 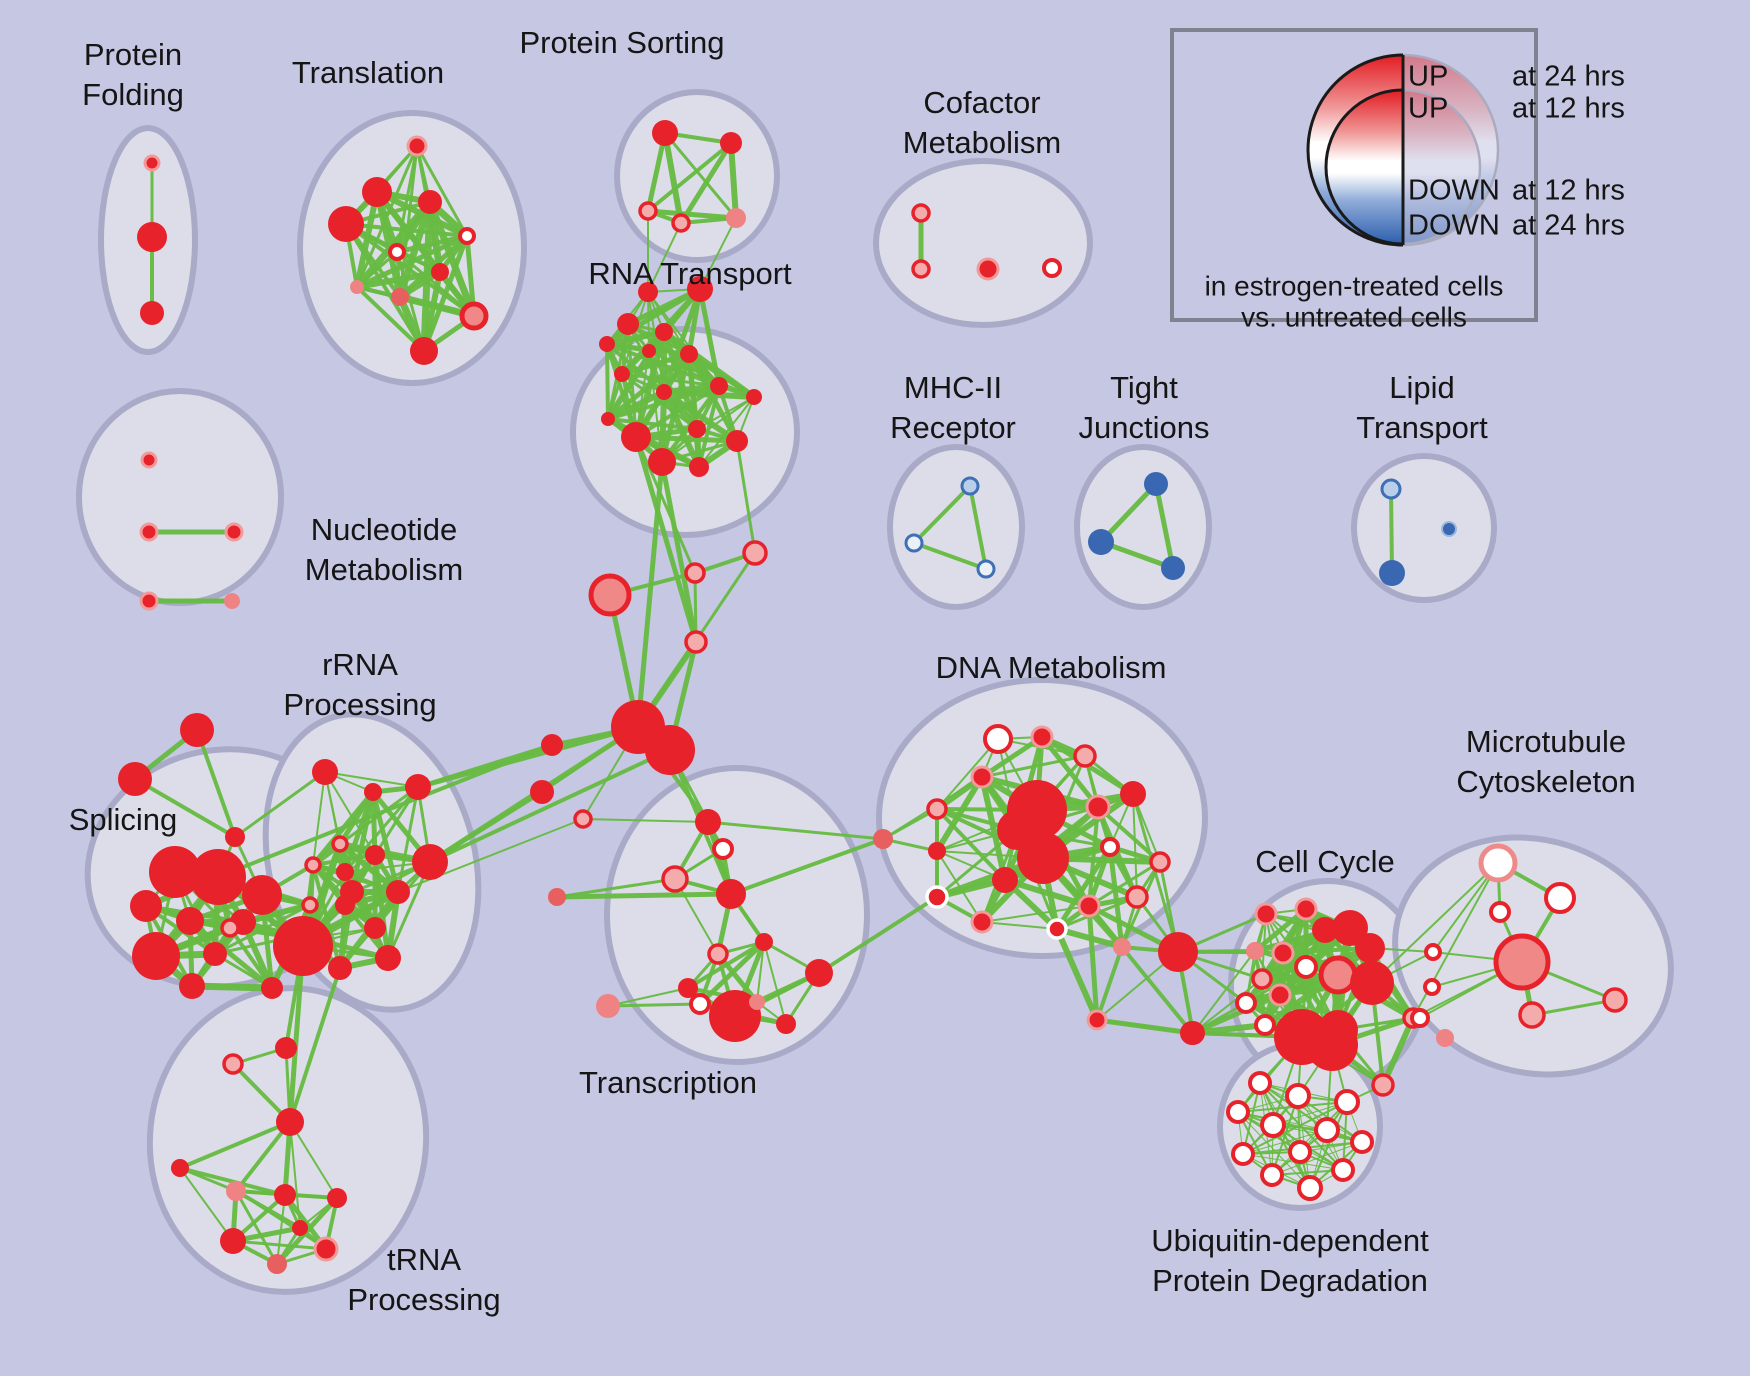 I want to click on cluster-tx-outline, so click(x=737, y=915).